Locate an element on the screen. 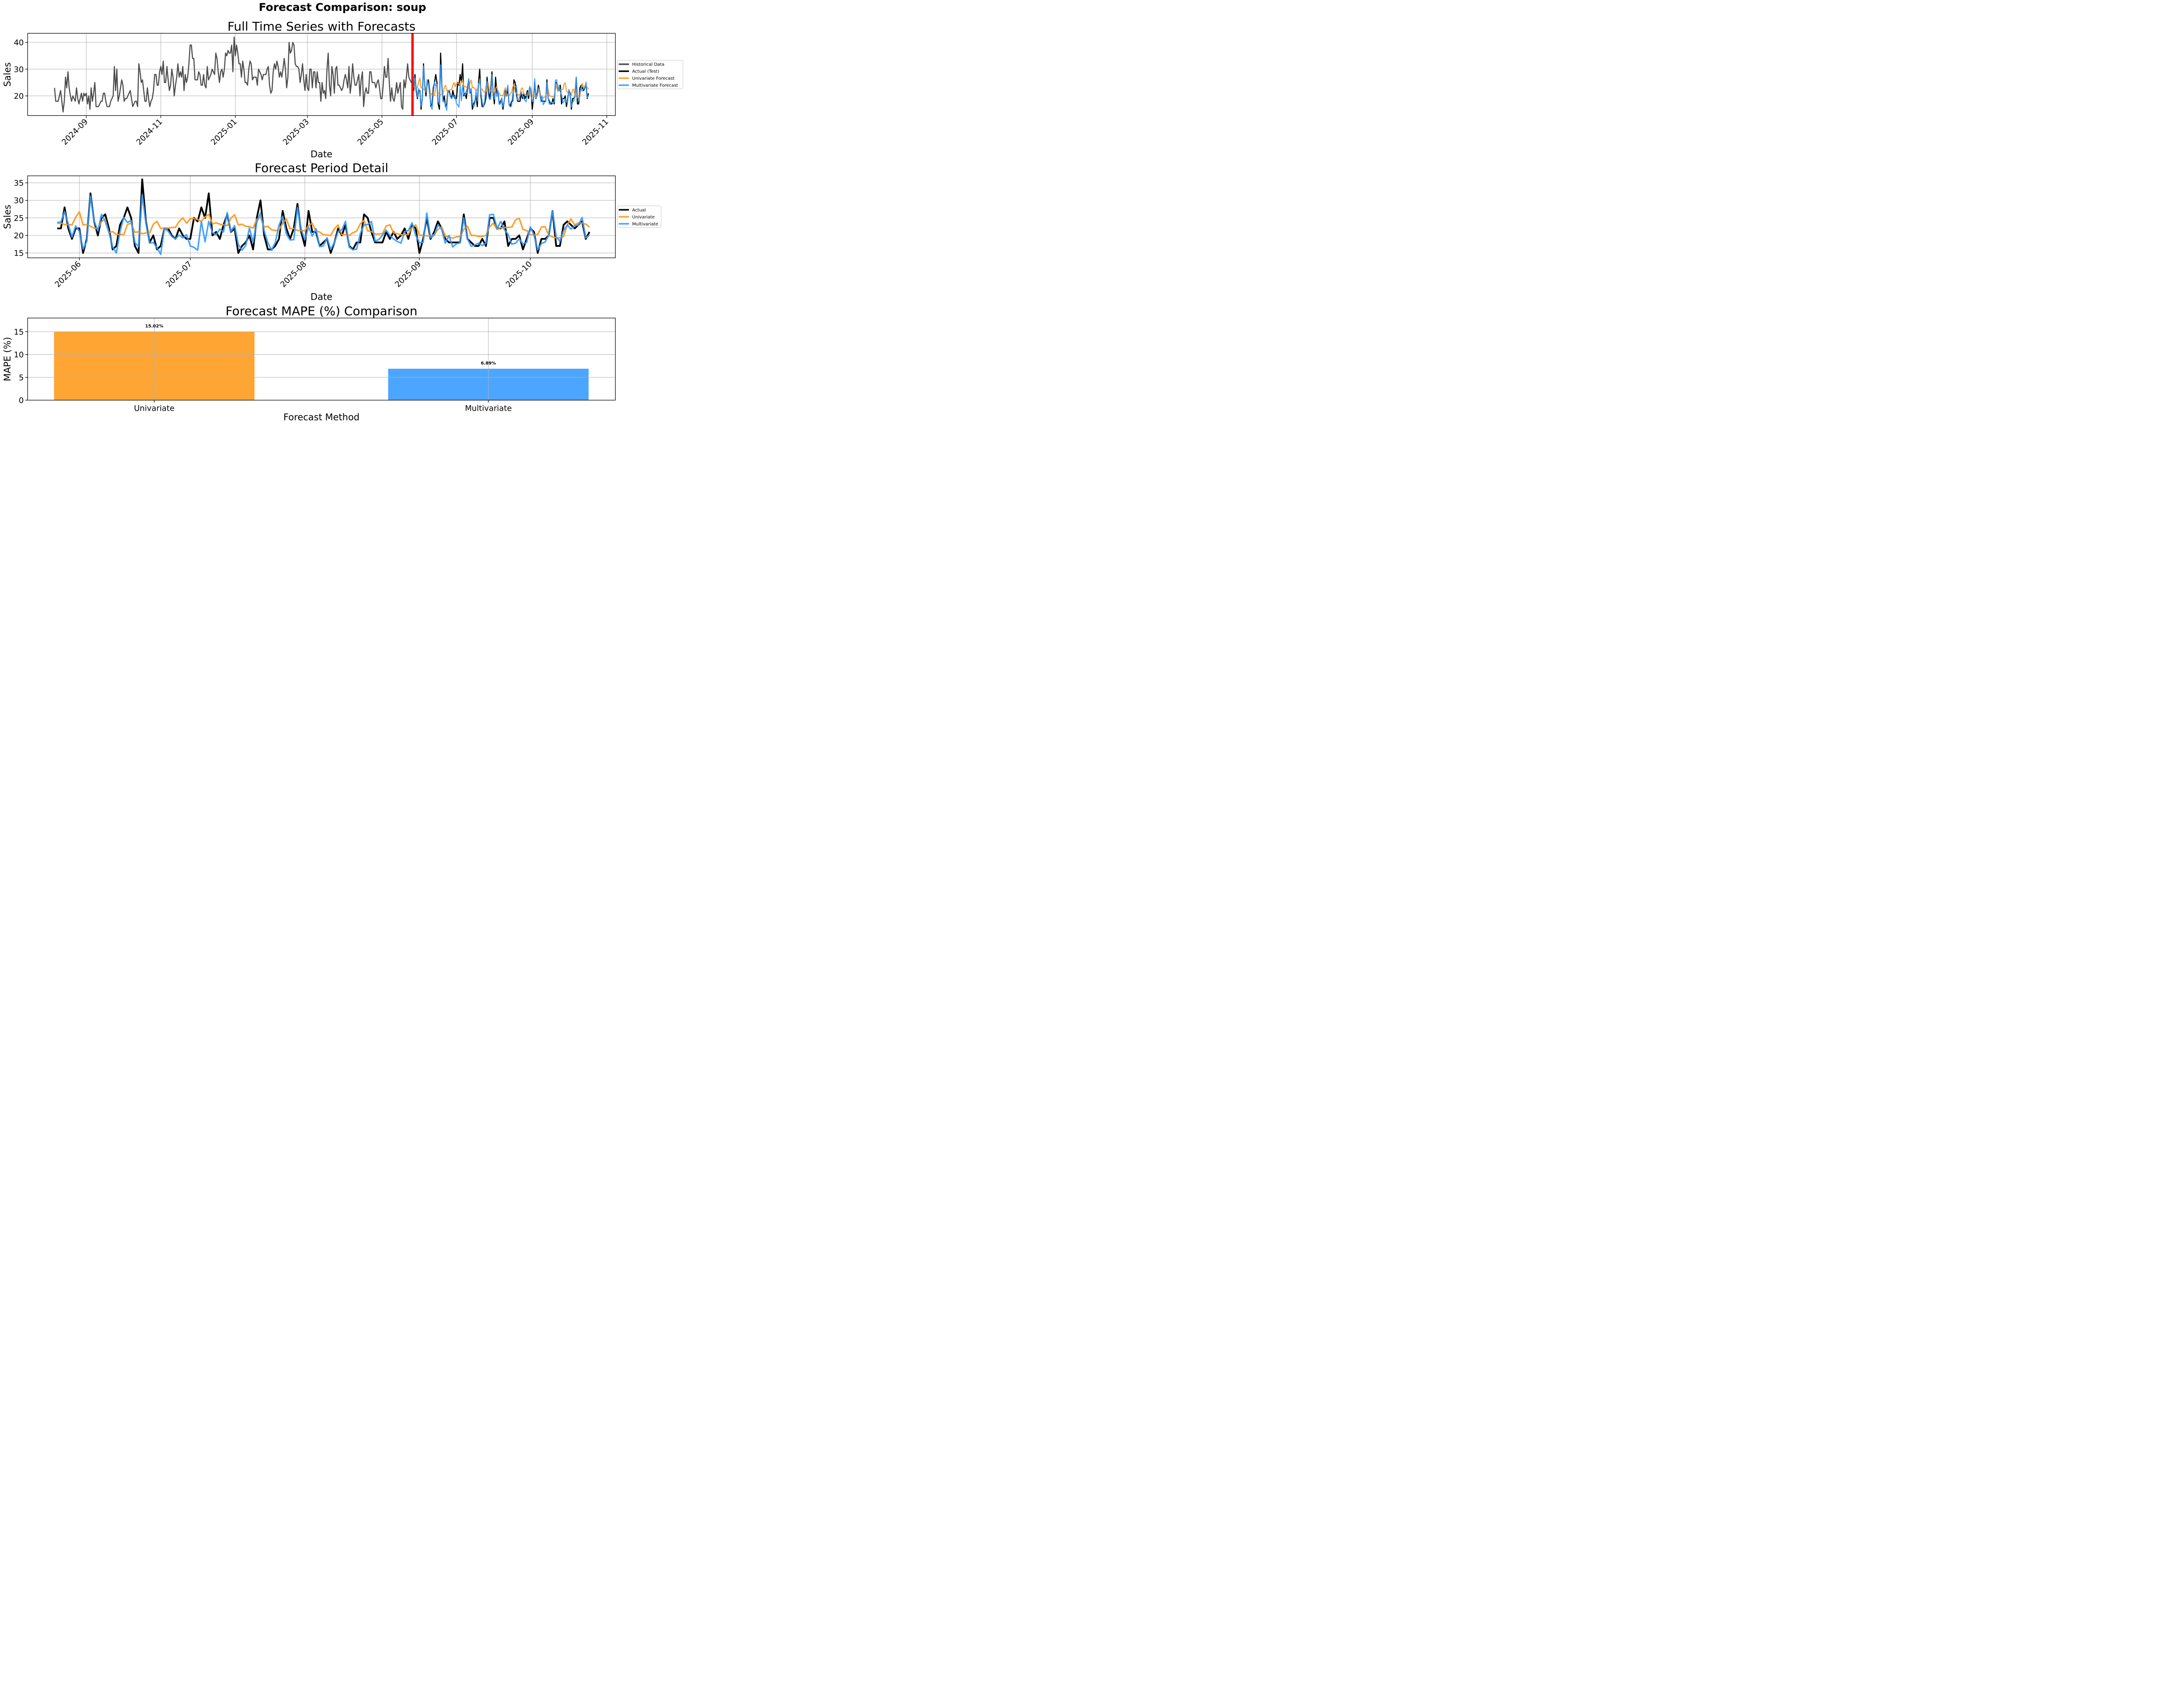 The height and width of the screenshot is (1702, 2184). forecast-detail-title: Forecast Period Detail is located at coordinates (321, 168).